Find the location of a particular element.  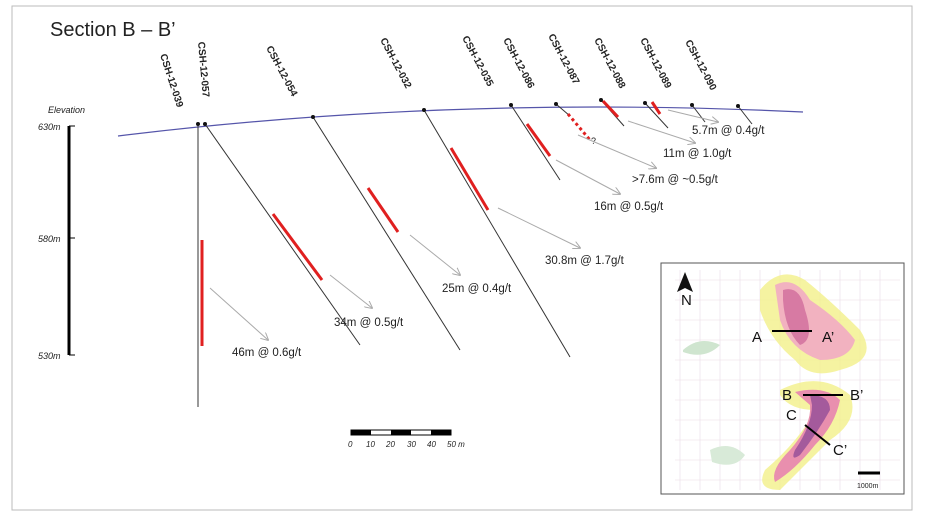

section-label: B’ is located at coordinates (856, 395).